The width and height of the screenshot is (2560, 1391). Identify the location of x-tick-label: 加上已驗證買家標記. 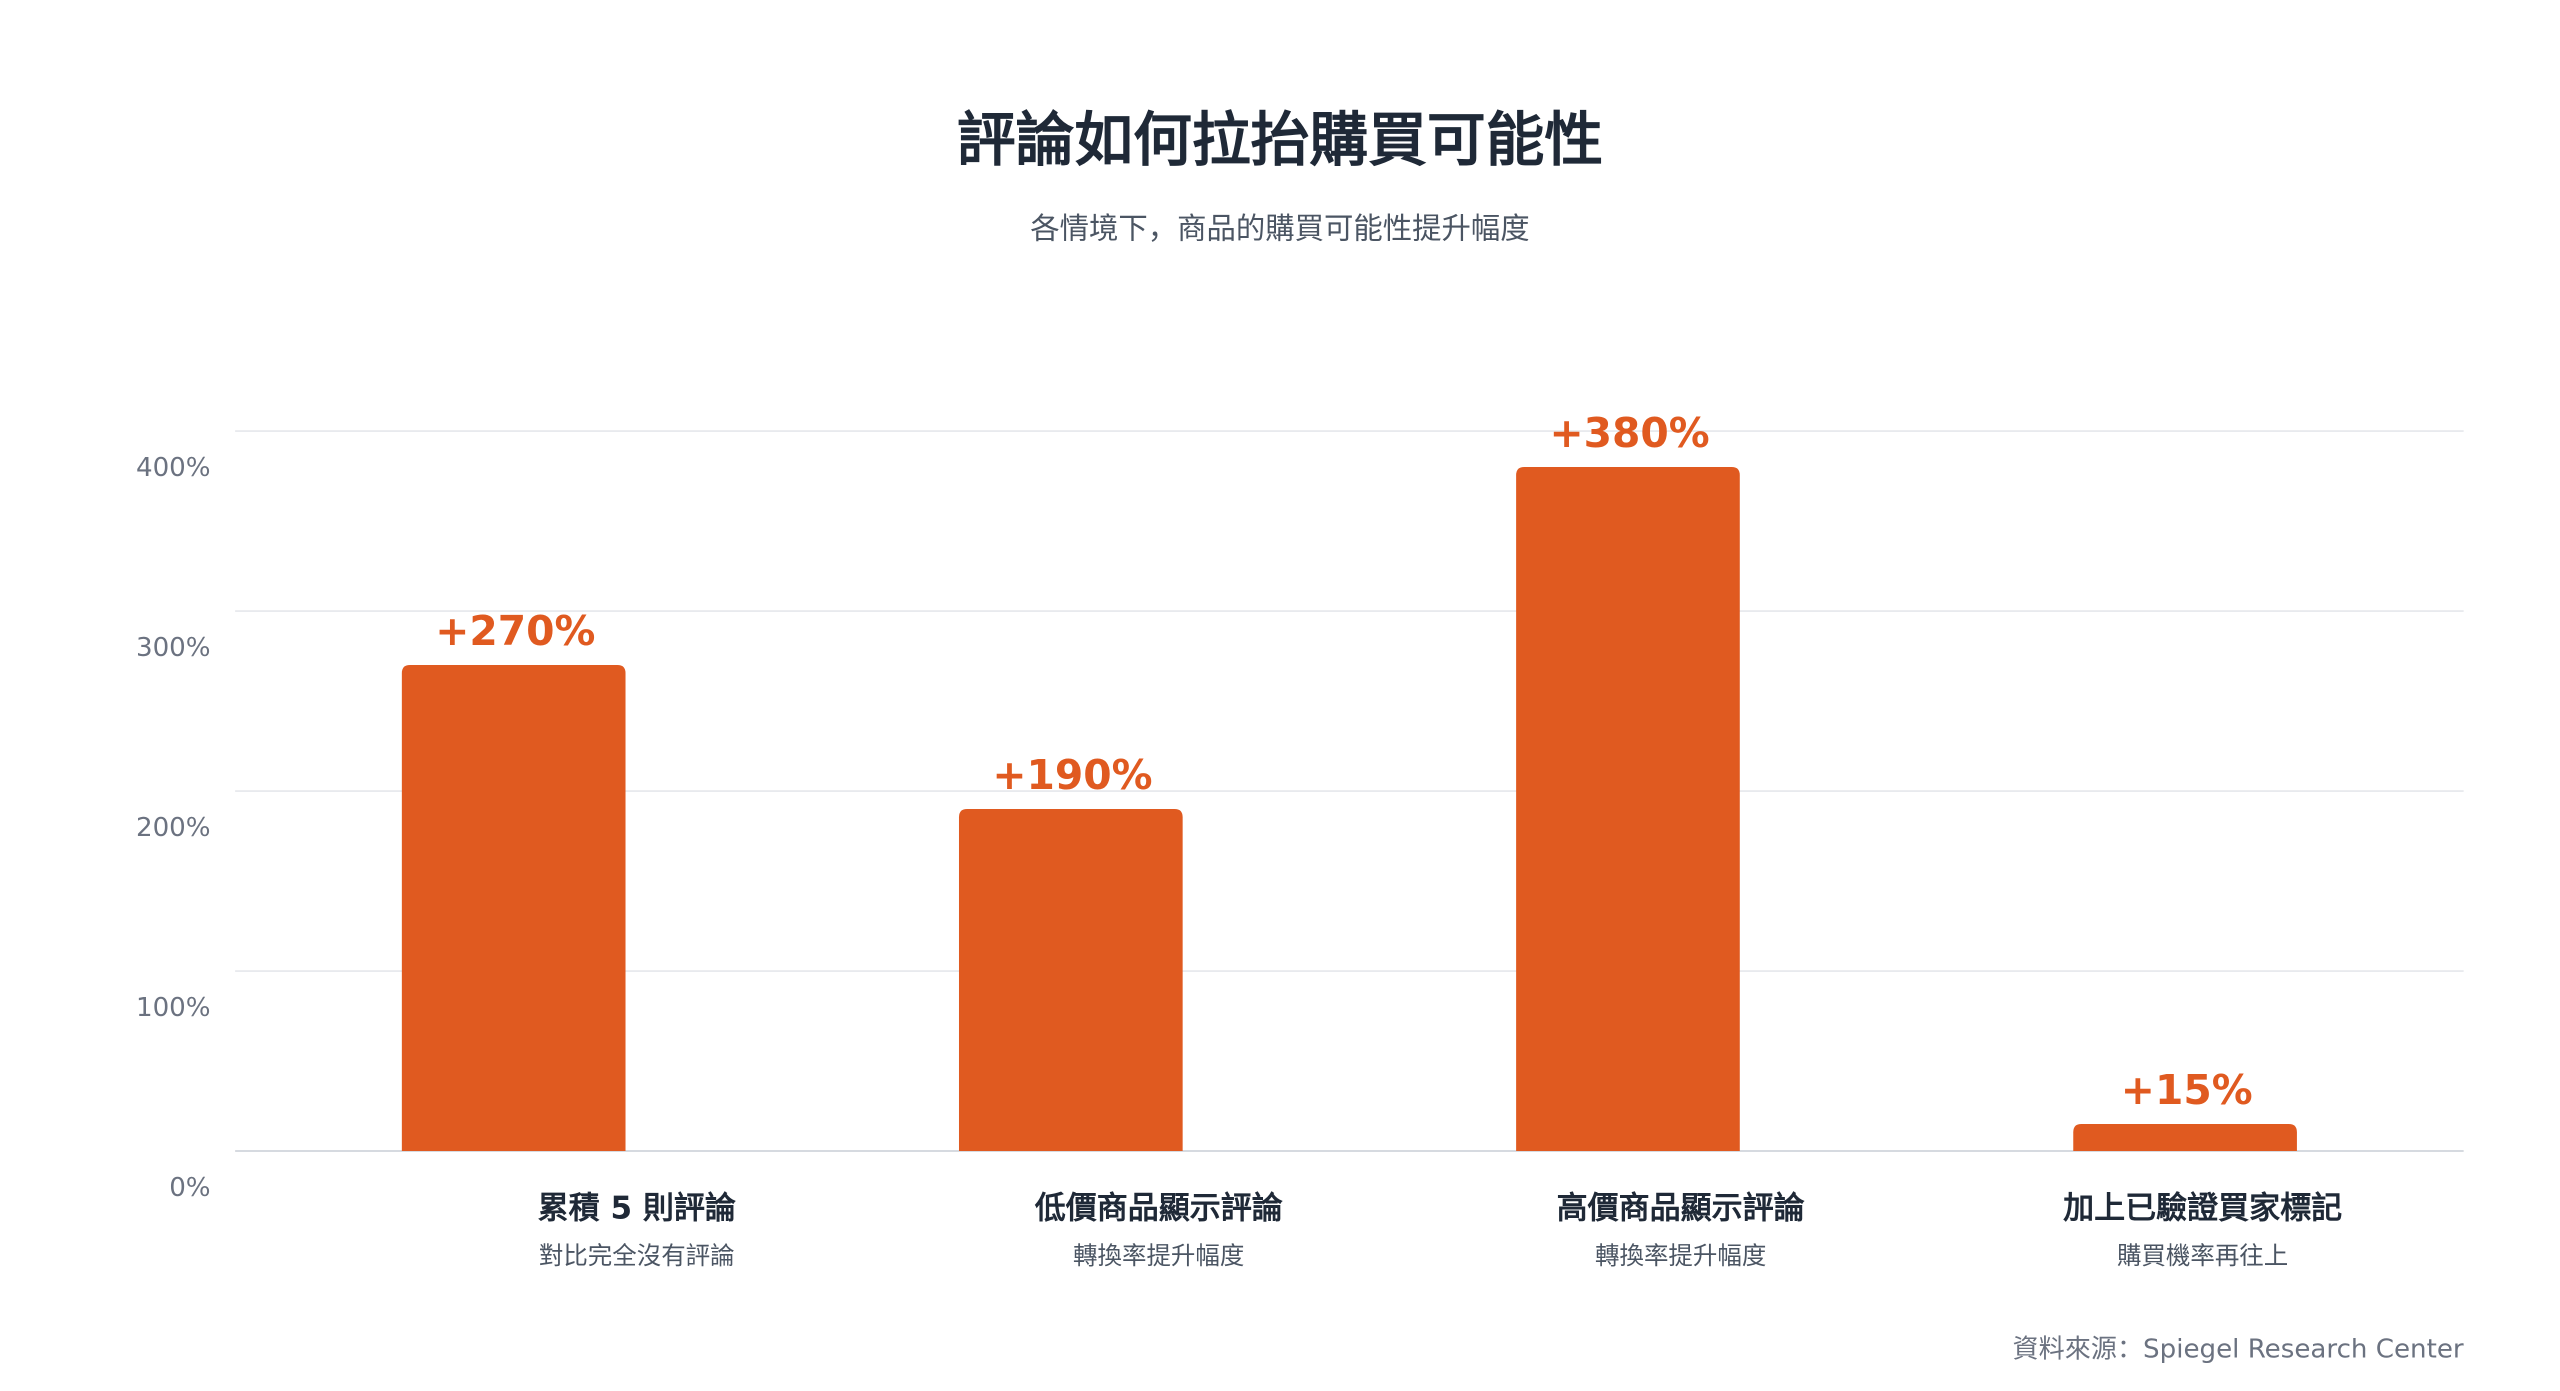
(2202, 1208).